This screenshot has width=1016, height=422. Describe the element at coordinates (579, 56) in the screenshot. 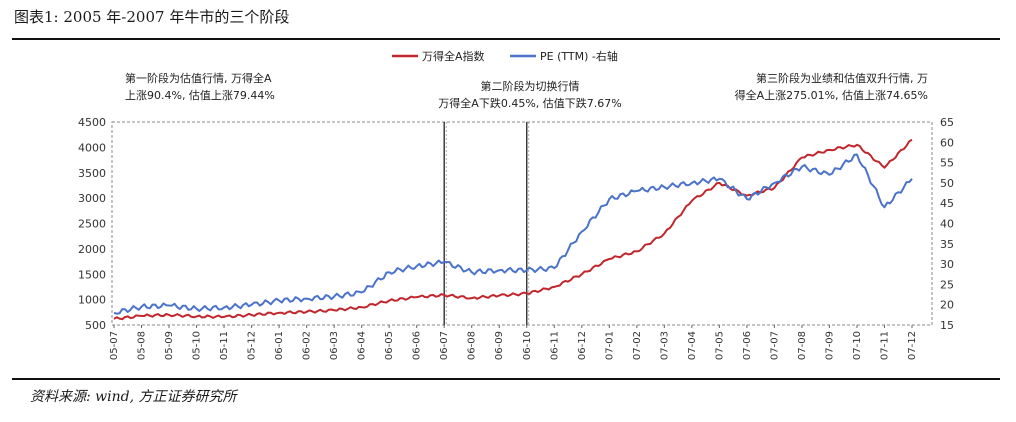

I see `legend-label: PE (TTM) -右轴` at that location.